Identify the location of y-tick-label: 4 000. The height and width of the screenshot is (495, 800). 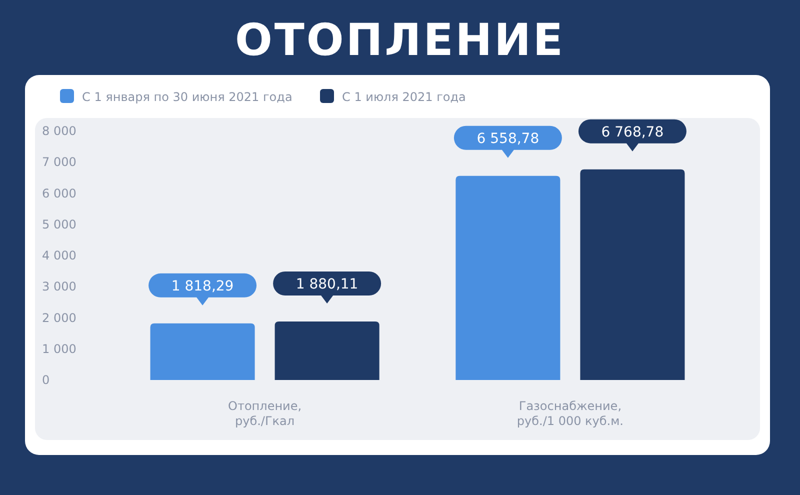
(59, 255).